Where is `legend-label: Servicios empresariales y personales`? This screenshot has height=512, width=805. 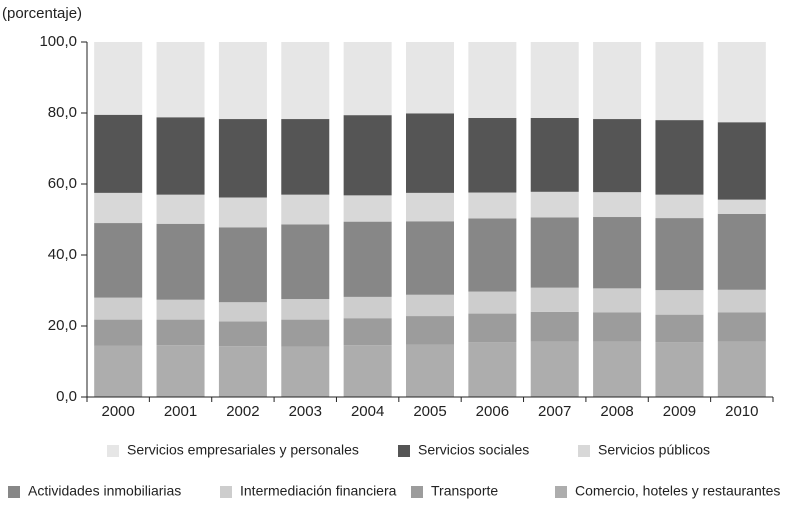
legend-label: Servicios empresariales y personales is located at coordinates (243, 450).